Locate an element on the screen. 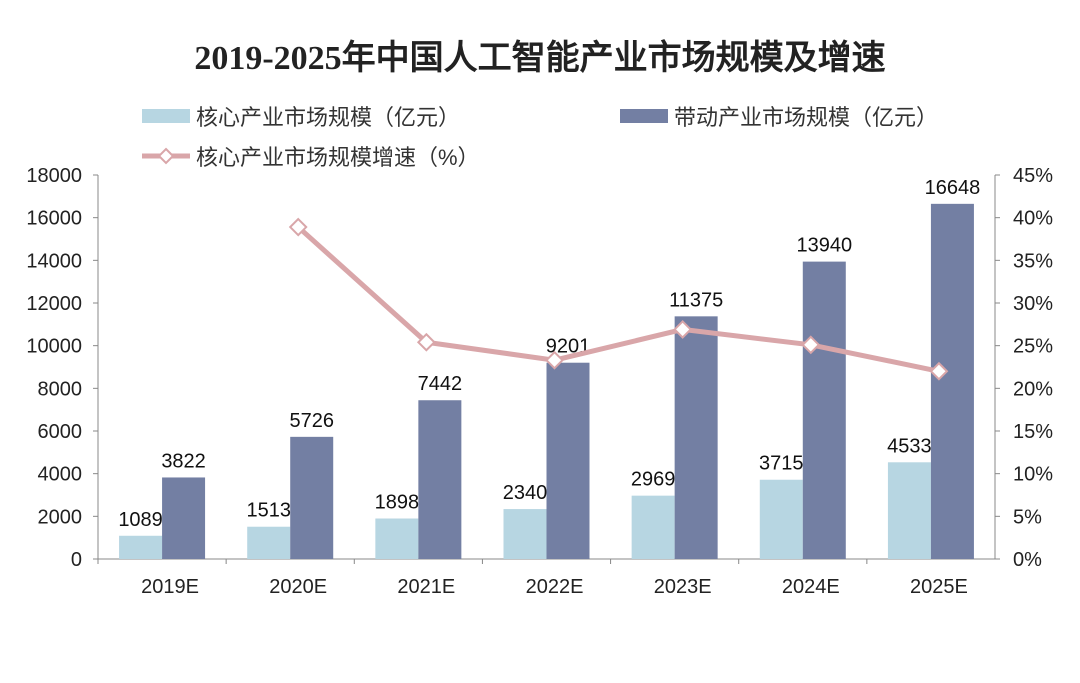  legend-line-marker is located at coordinates (166, 156).